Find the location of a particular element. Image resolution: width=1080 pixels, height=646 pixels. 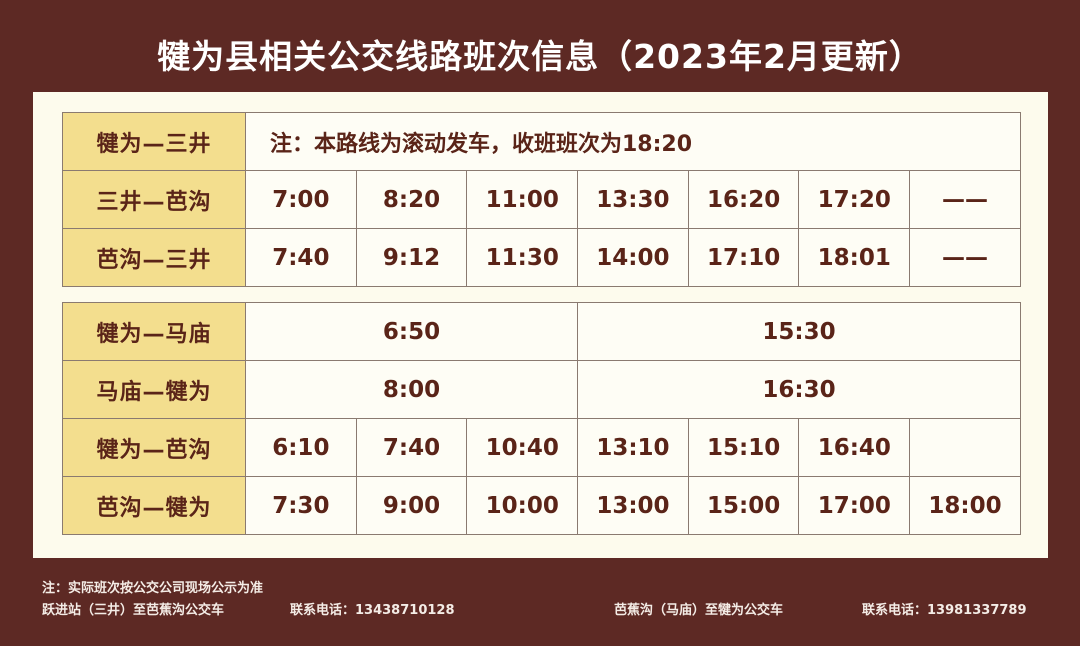

route-note: 注：本路线为滚动发车，收班班次为18:20 is located at coordinates (633, 141).